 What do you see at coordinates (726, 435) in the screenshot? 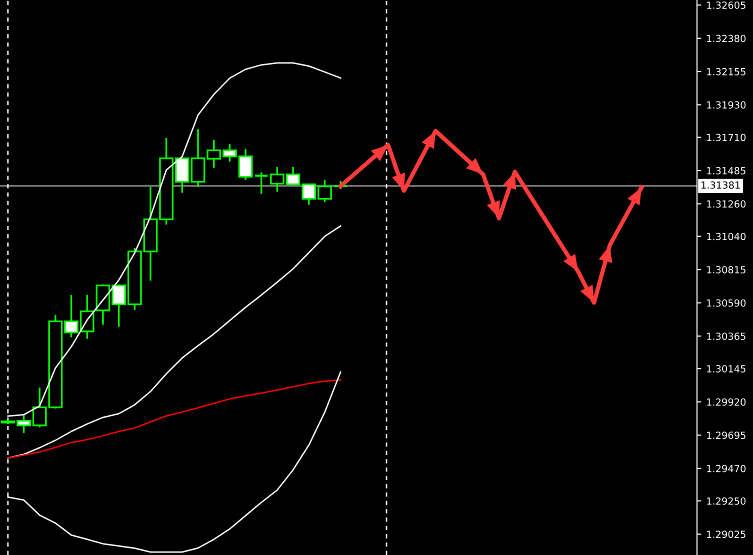
I see `y-tick-label: 1.29695` at bounding box center [726, 435].